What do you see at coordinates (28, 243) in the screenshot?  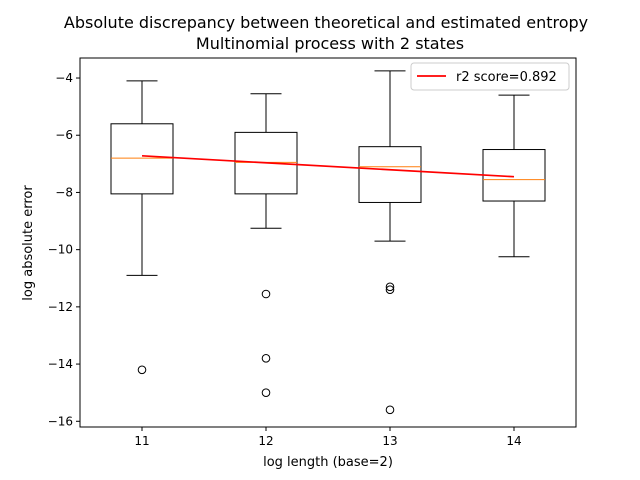 I see `y-axis-label: log absolute error` at bounding box center [28, 243].